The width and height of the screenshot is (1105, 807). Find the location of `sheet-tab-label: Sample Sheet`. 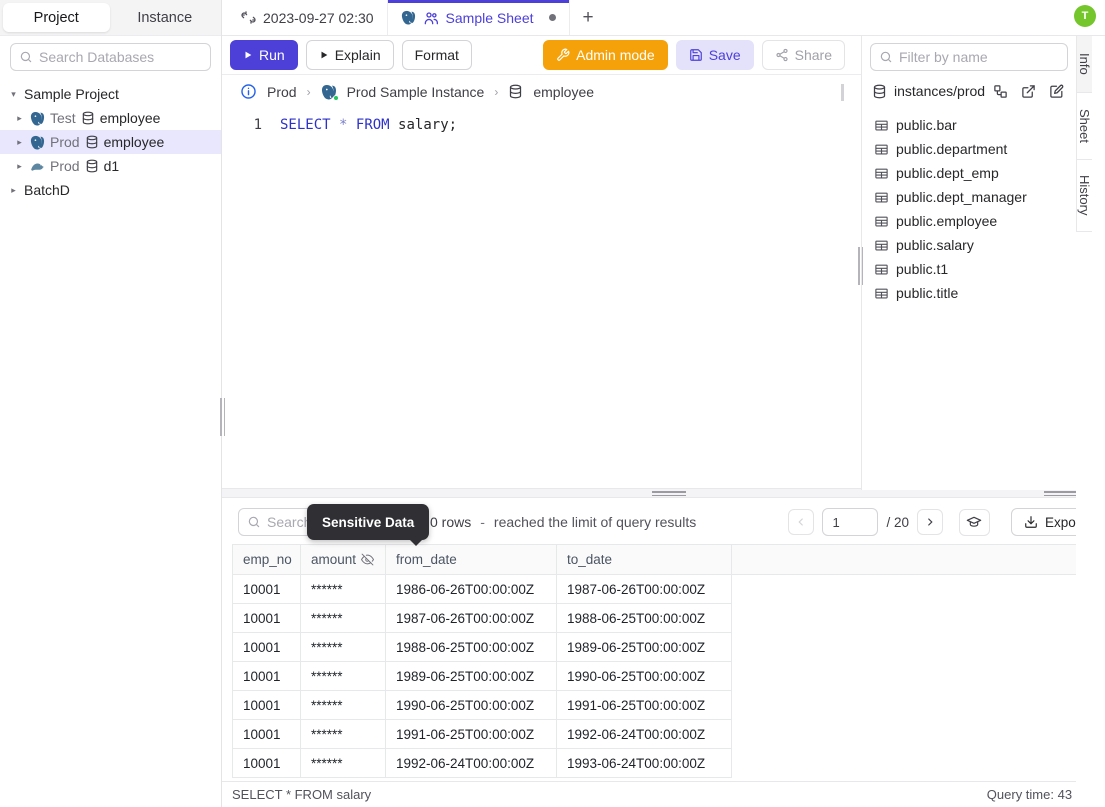

sheet-tab-label: Sample Sheet is located at coordinates (489, 17).